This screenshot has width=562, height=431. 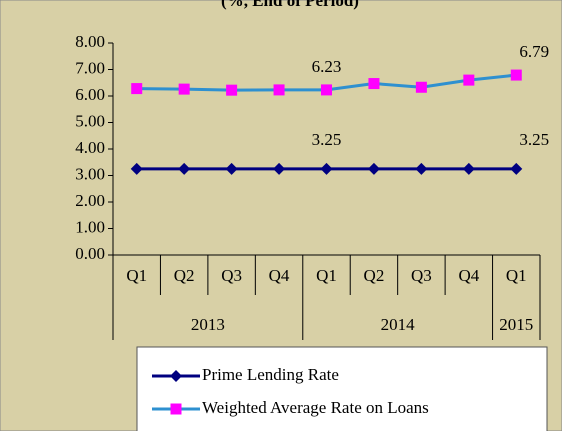 I want to click on legend-label: Weighted Average Rate on Loans, so click(x=315, y=407).